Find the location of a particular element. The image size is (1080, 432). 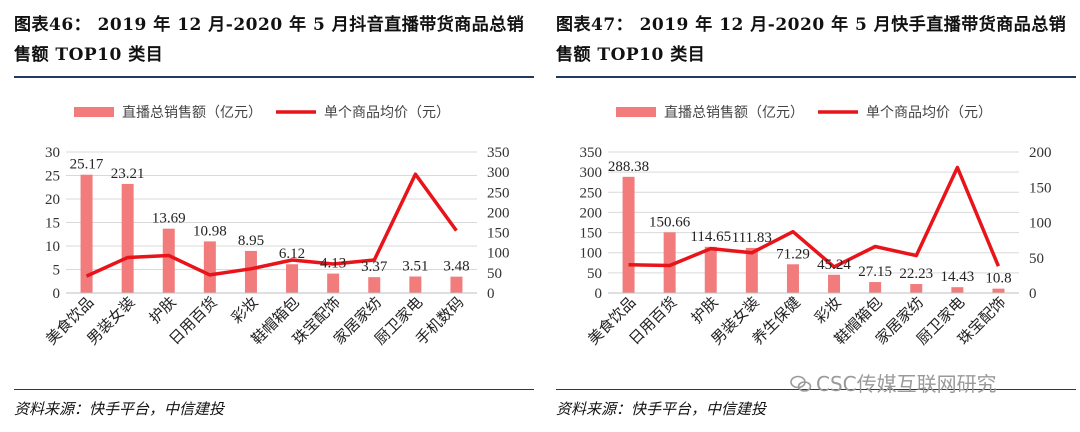

y-left-tick-label: 350 is located at coordinates (591, 153).